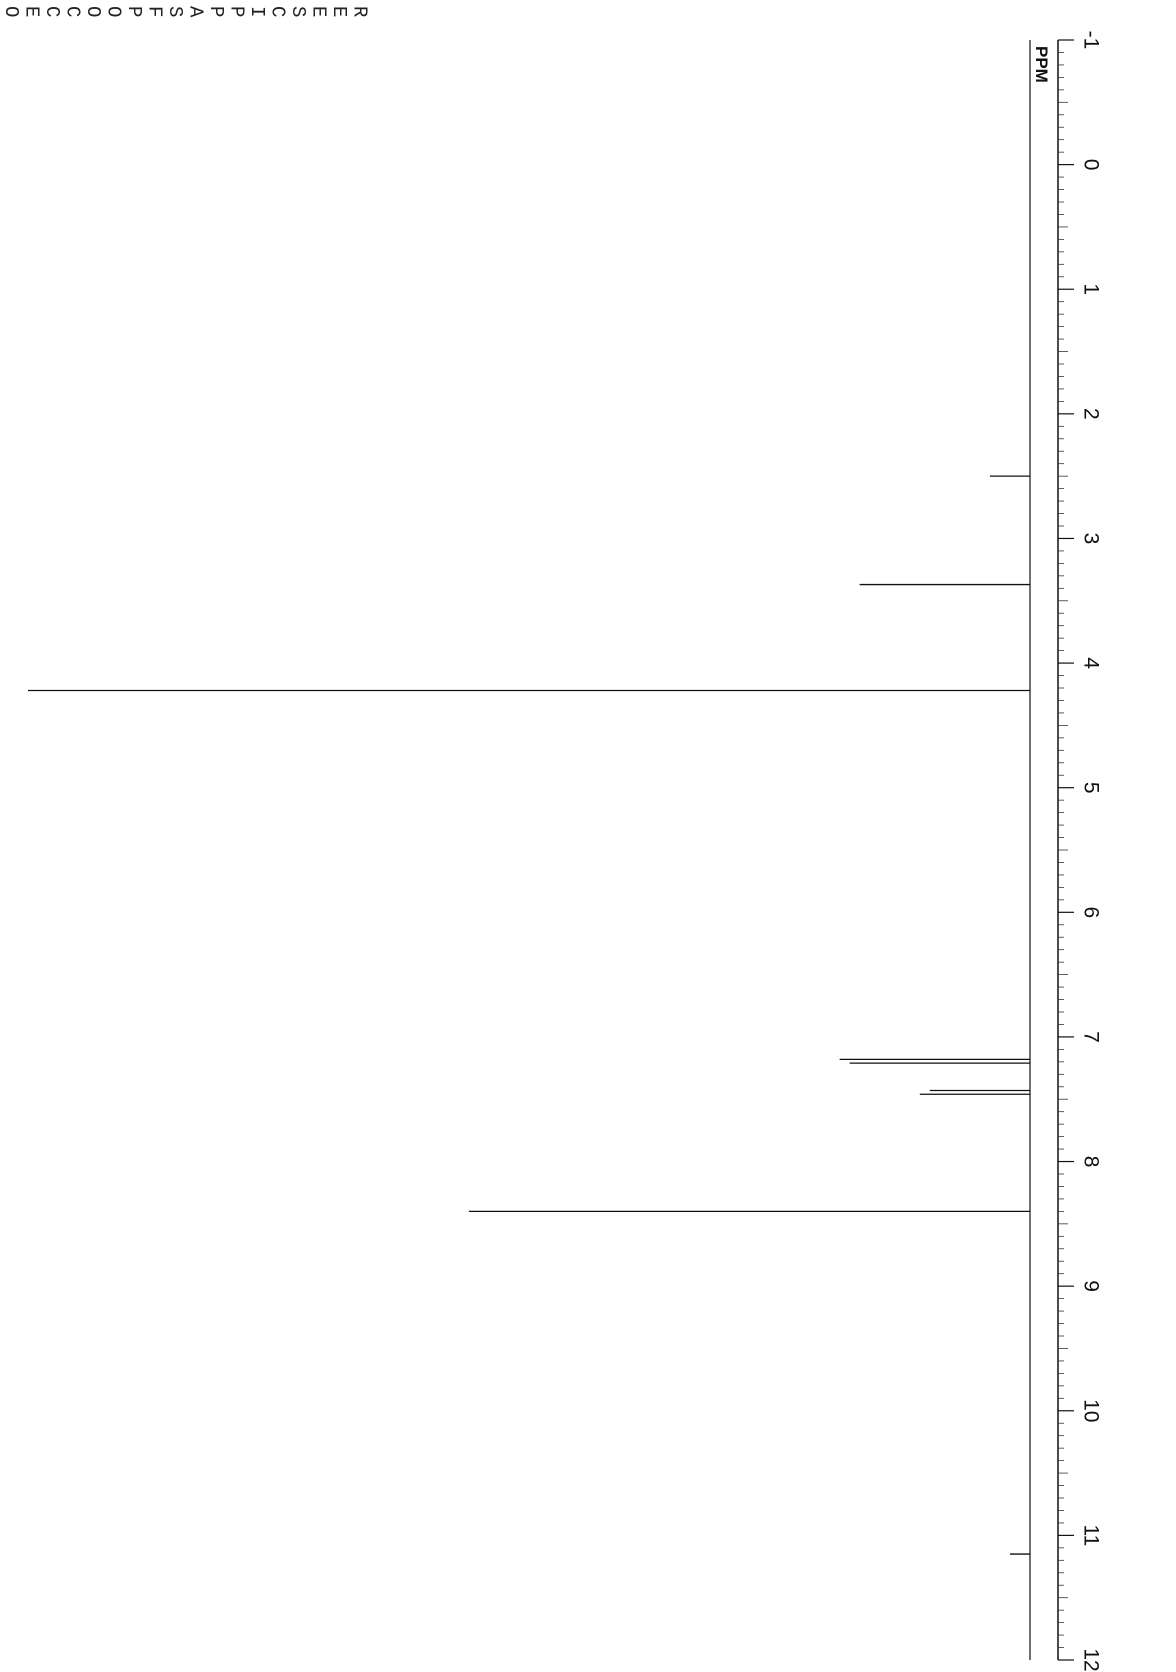  I want to click on axis-tick-label: 1, so click(1090, 289).